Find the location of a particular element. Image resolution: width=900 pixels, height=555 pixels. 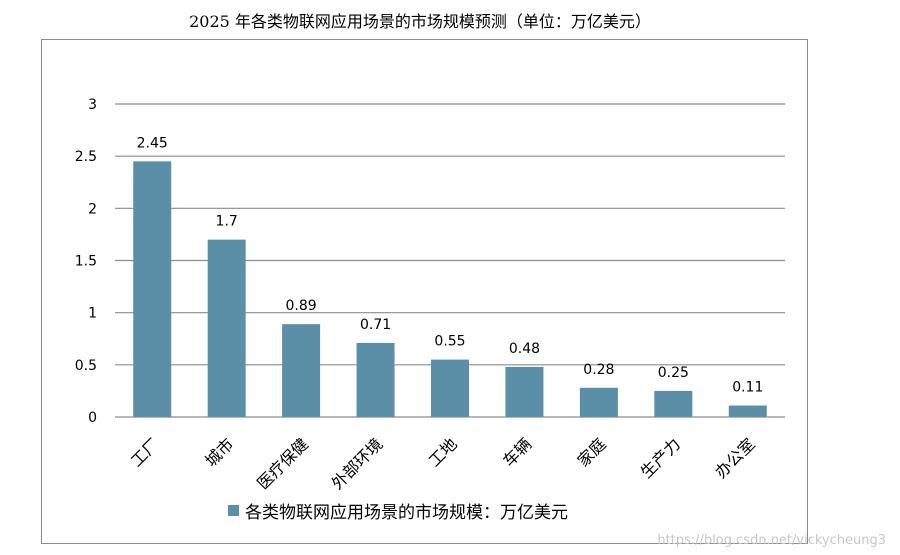

y-tick-label: 3 is located at coordinates (92, 105).